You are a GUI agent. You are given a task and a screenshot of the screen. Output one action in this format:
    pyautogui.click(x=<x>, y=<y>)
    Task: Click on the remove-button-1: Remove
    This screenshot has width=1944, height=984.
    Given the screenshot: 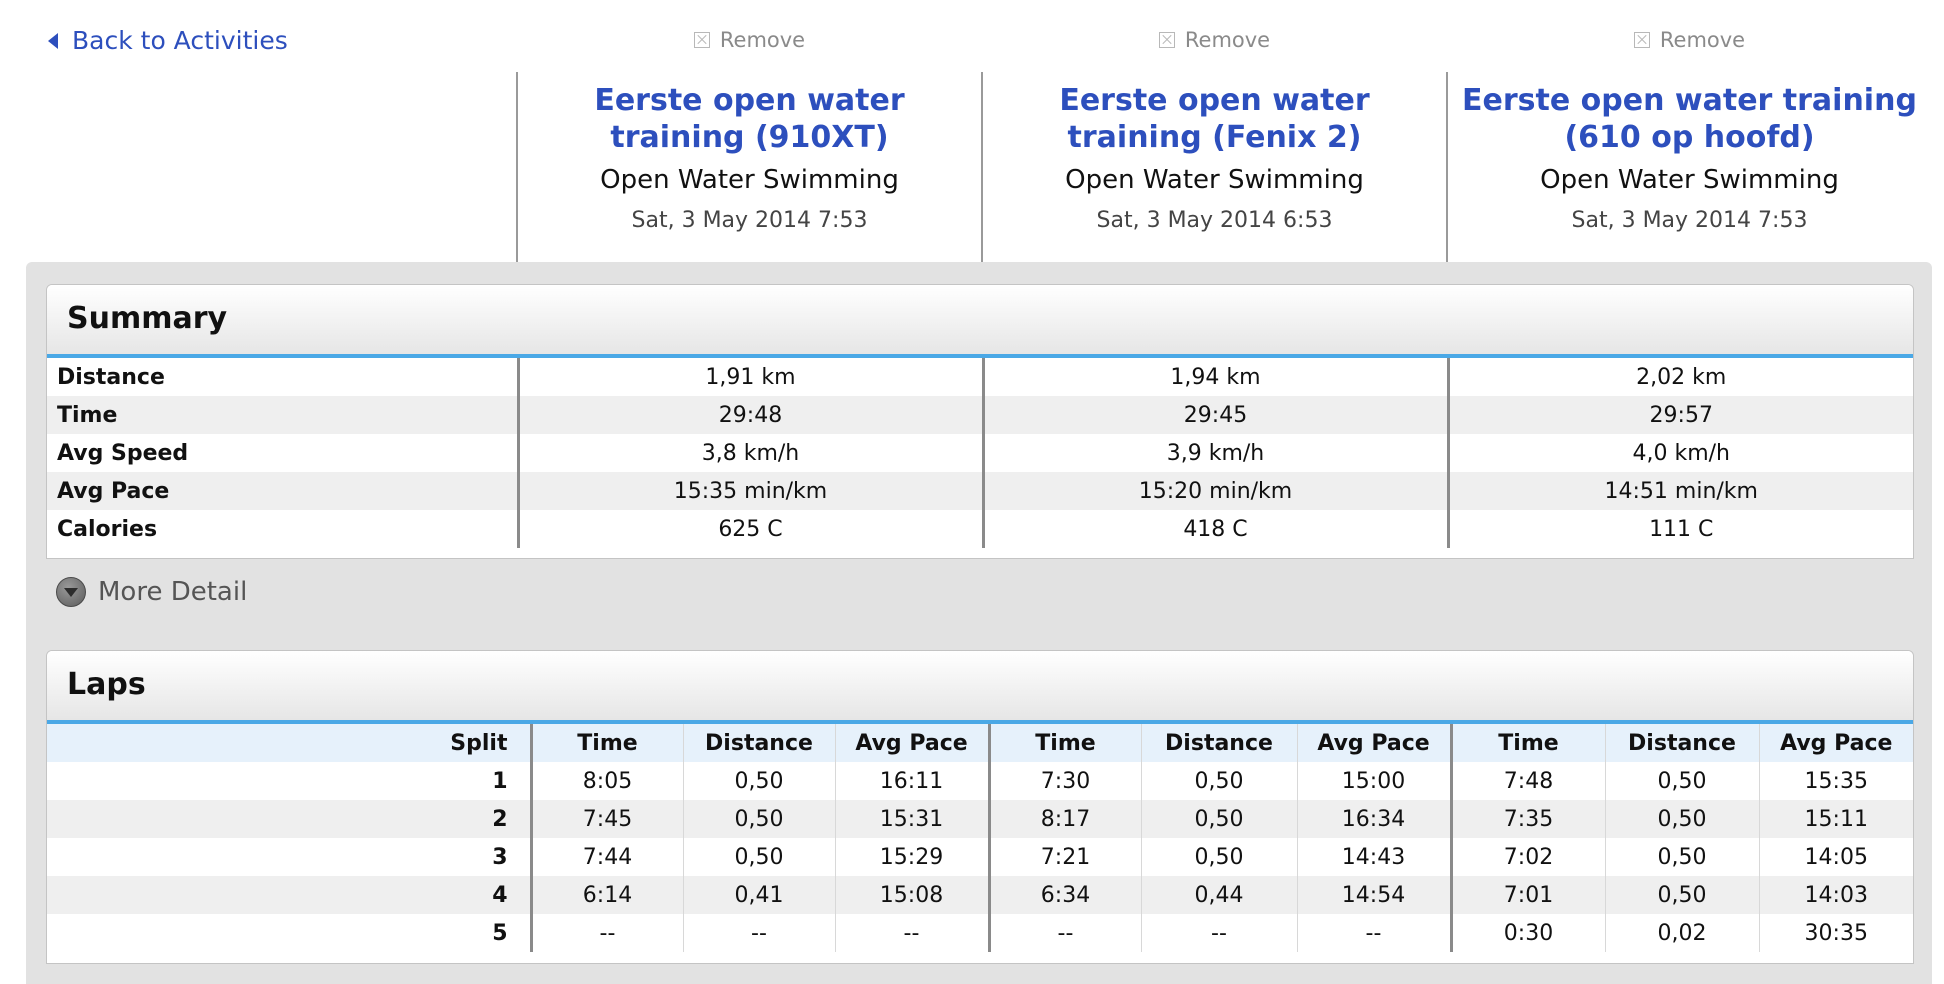 What is the action you would take?
    pyautogui.click(x=749, y=40)
    